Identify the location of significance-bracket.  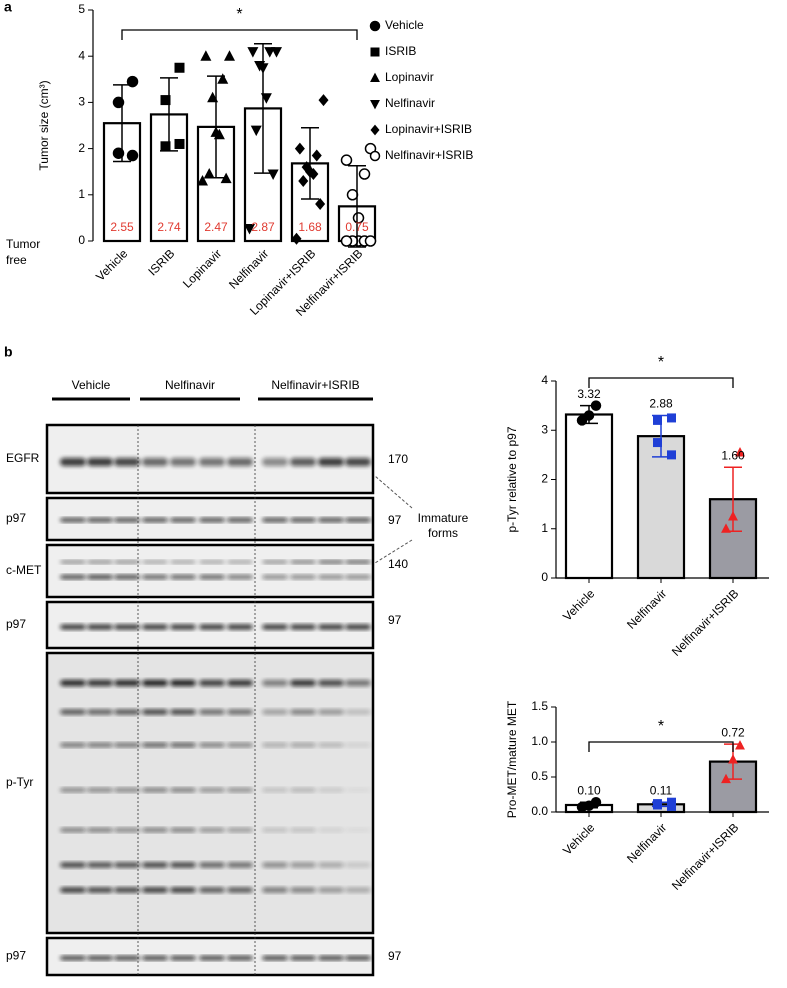
(239, 34).